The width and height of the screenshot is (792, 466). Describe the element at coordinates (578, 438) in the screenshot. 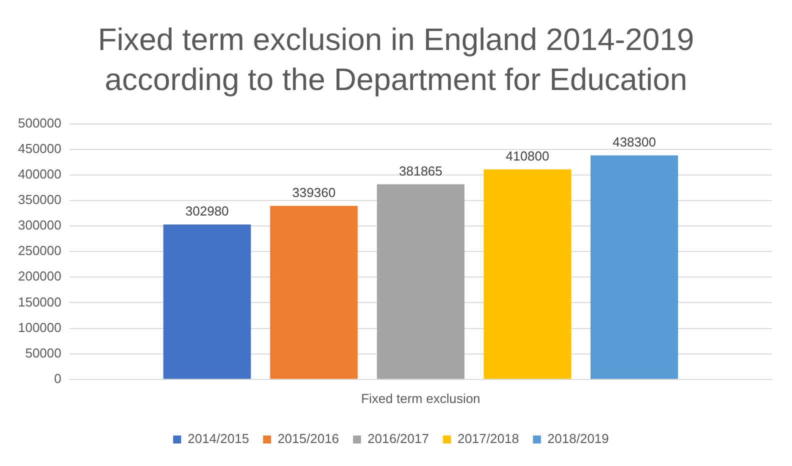

I see `legend-label: 2018/2019` at that location.